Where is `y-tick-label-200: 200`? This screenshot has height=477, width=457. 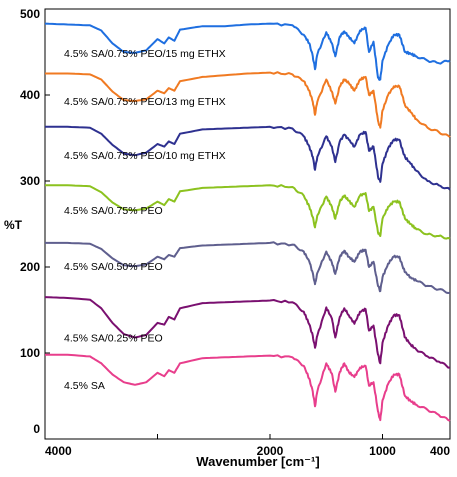
y-tick-label-200: 200 is located at coordinates (30, 267).